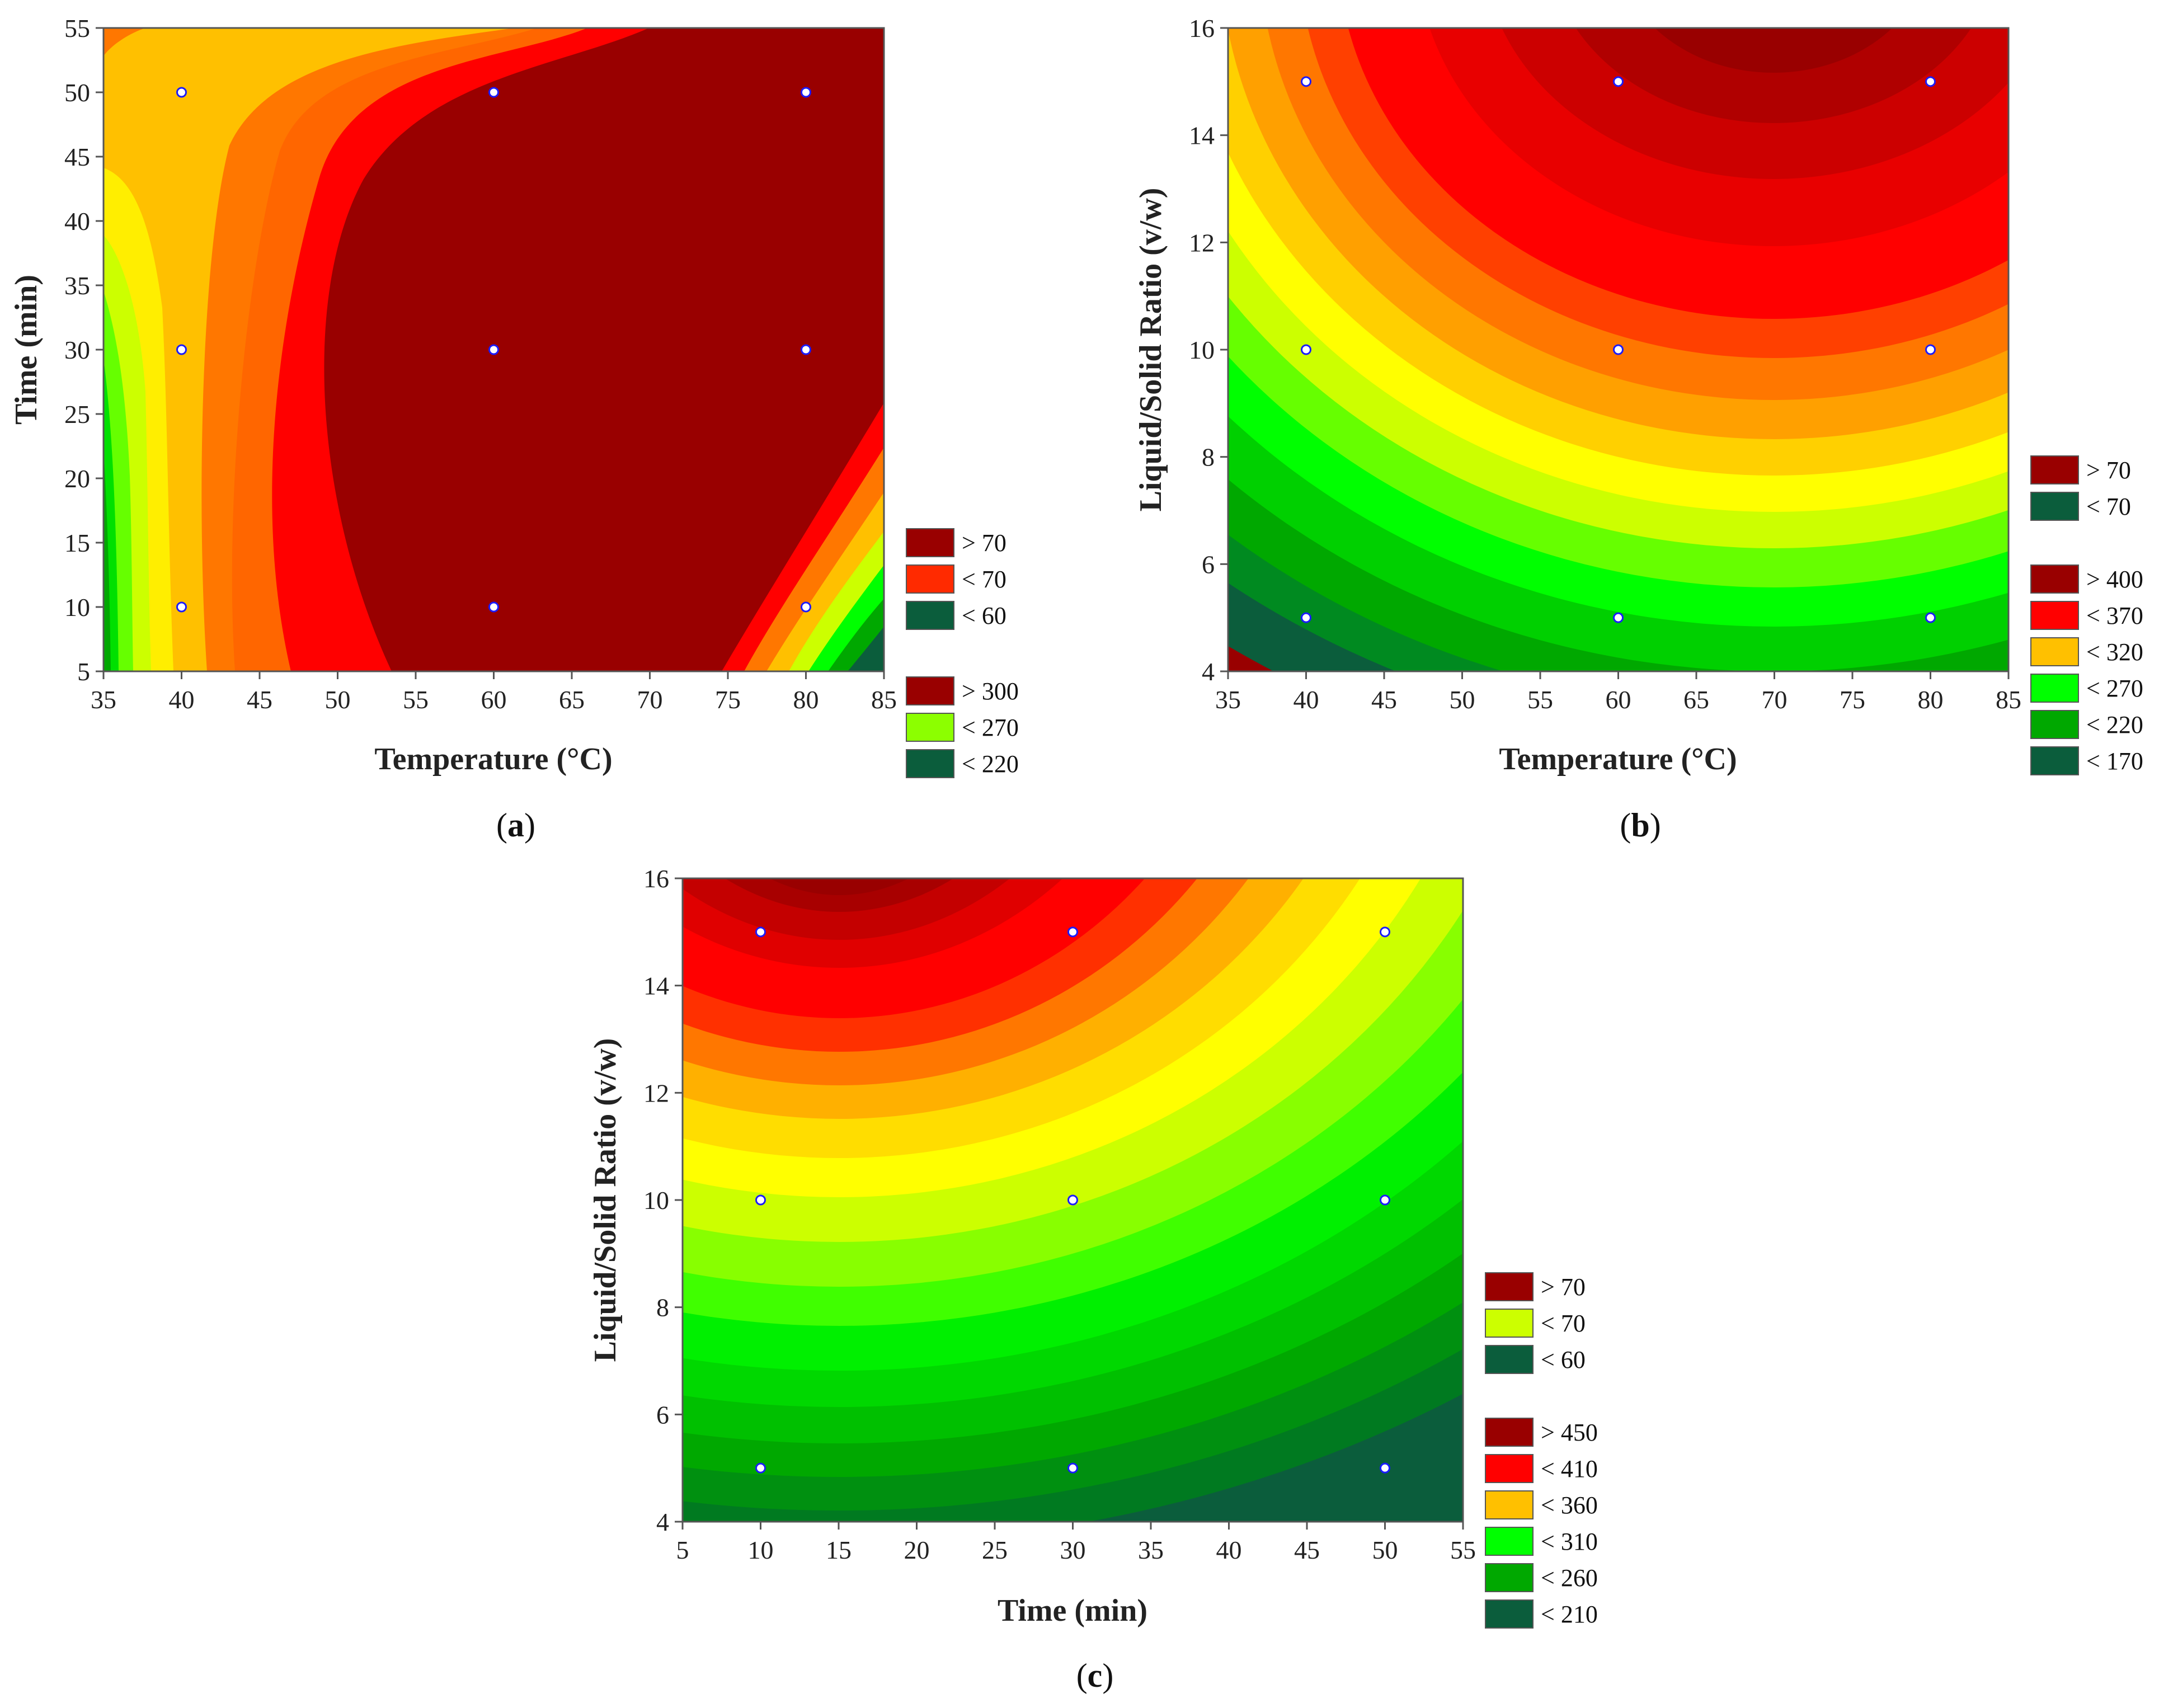 This screenshot has width=2159, height=1708. I want to click on panel-a-x-ticks: 35 40 45 50 55 60 65 70 75 80 85, so click(494, 692).